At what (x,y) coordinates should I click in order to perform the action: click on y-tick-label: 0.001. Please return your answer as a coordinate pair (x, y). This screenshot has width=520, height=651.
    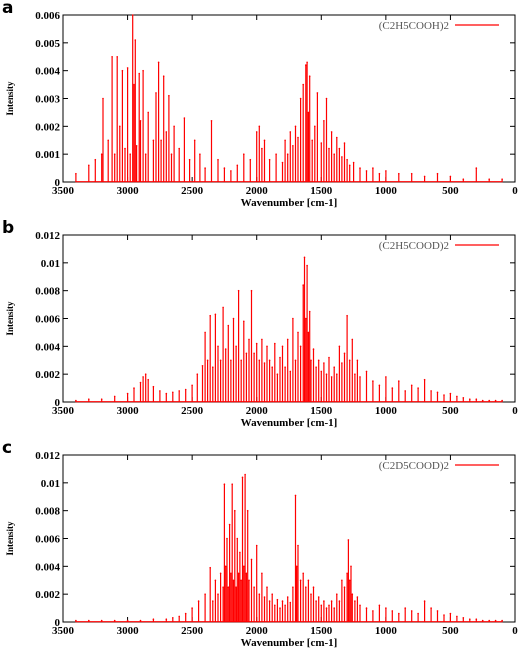
    Looking at the image, I should click on (47, 155).